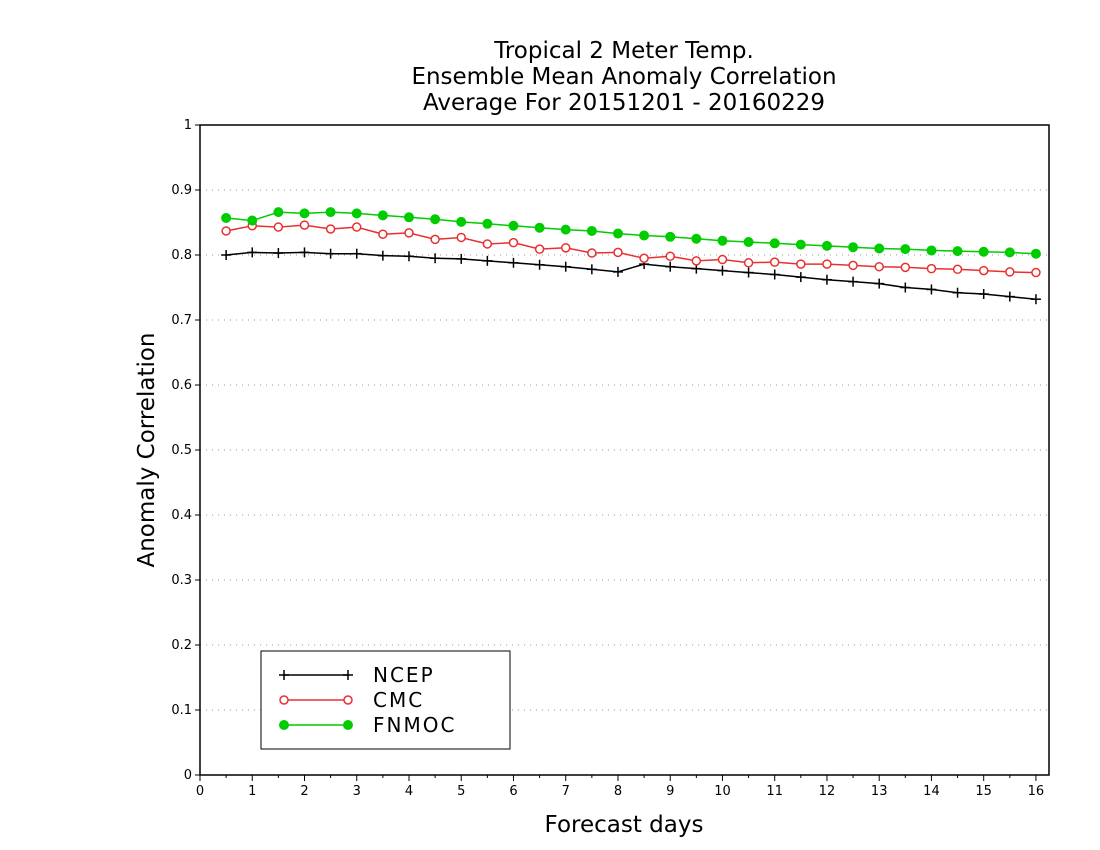 This screenshot has width=1100, height=850. What do you see at coordinates (414, 725) in the screenshot?
I see `legend-label: FNMOC` at bounding box center [414, 725].